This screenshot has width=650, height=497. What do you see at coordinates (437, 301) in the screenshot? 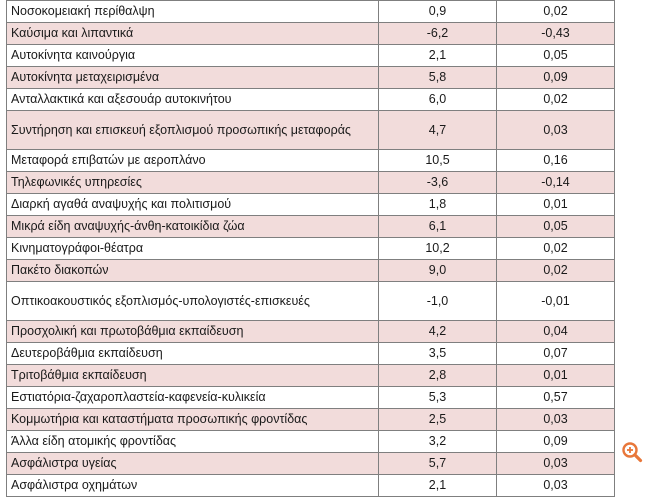
I see `annual-change-cell: -1,0` at bounding box center [437, 301].